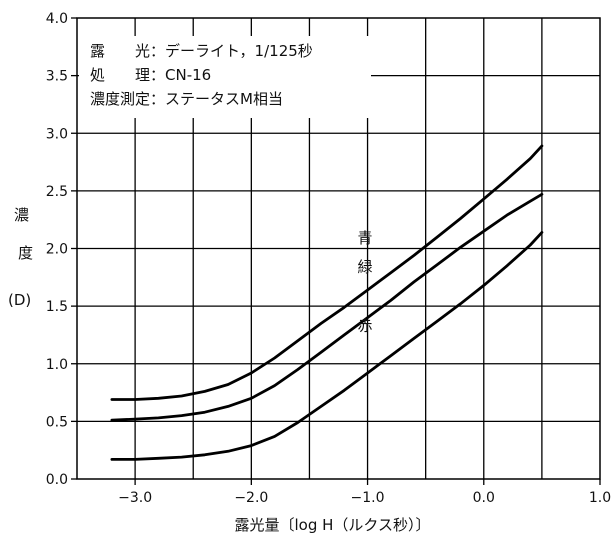  What do you see at coordinates (365, 326) in the screenshot?
I see `series-label-3: 赤` at bounding box center [365, 326].